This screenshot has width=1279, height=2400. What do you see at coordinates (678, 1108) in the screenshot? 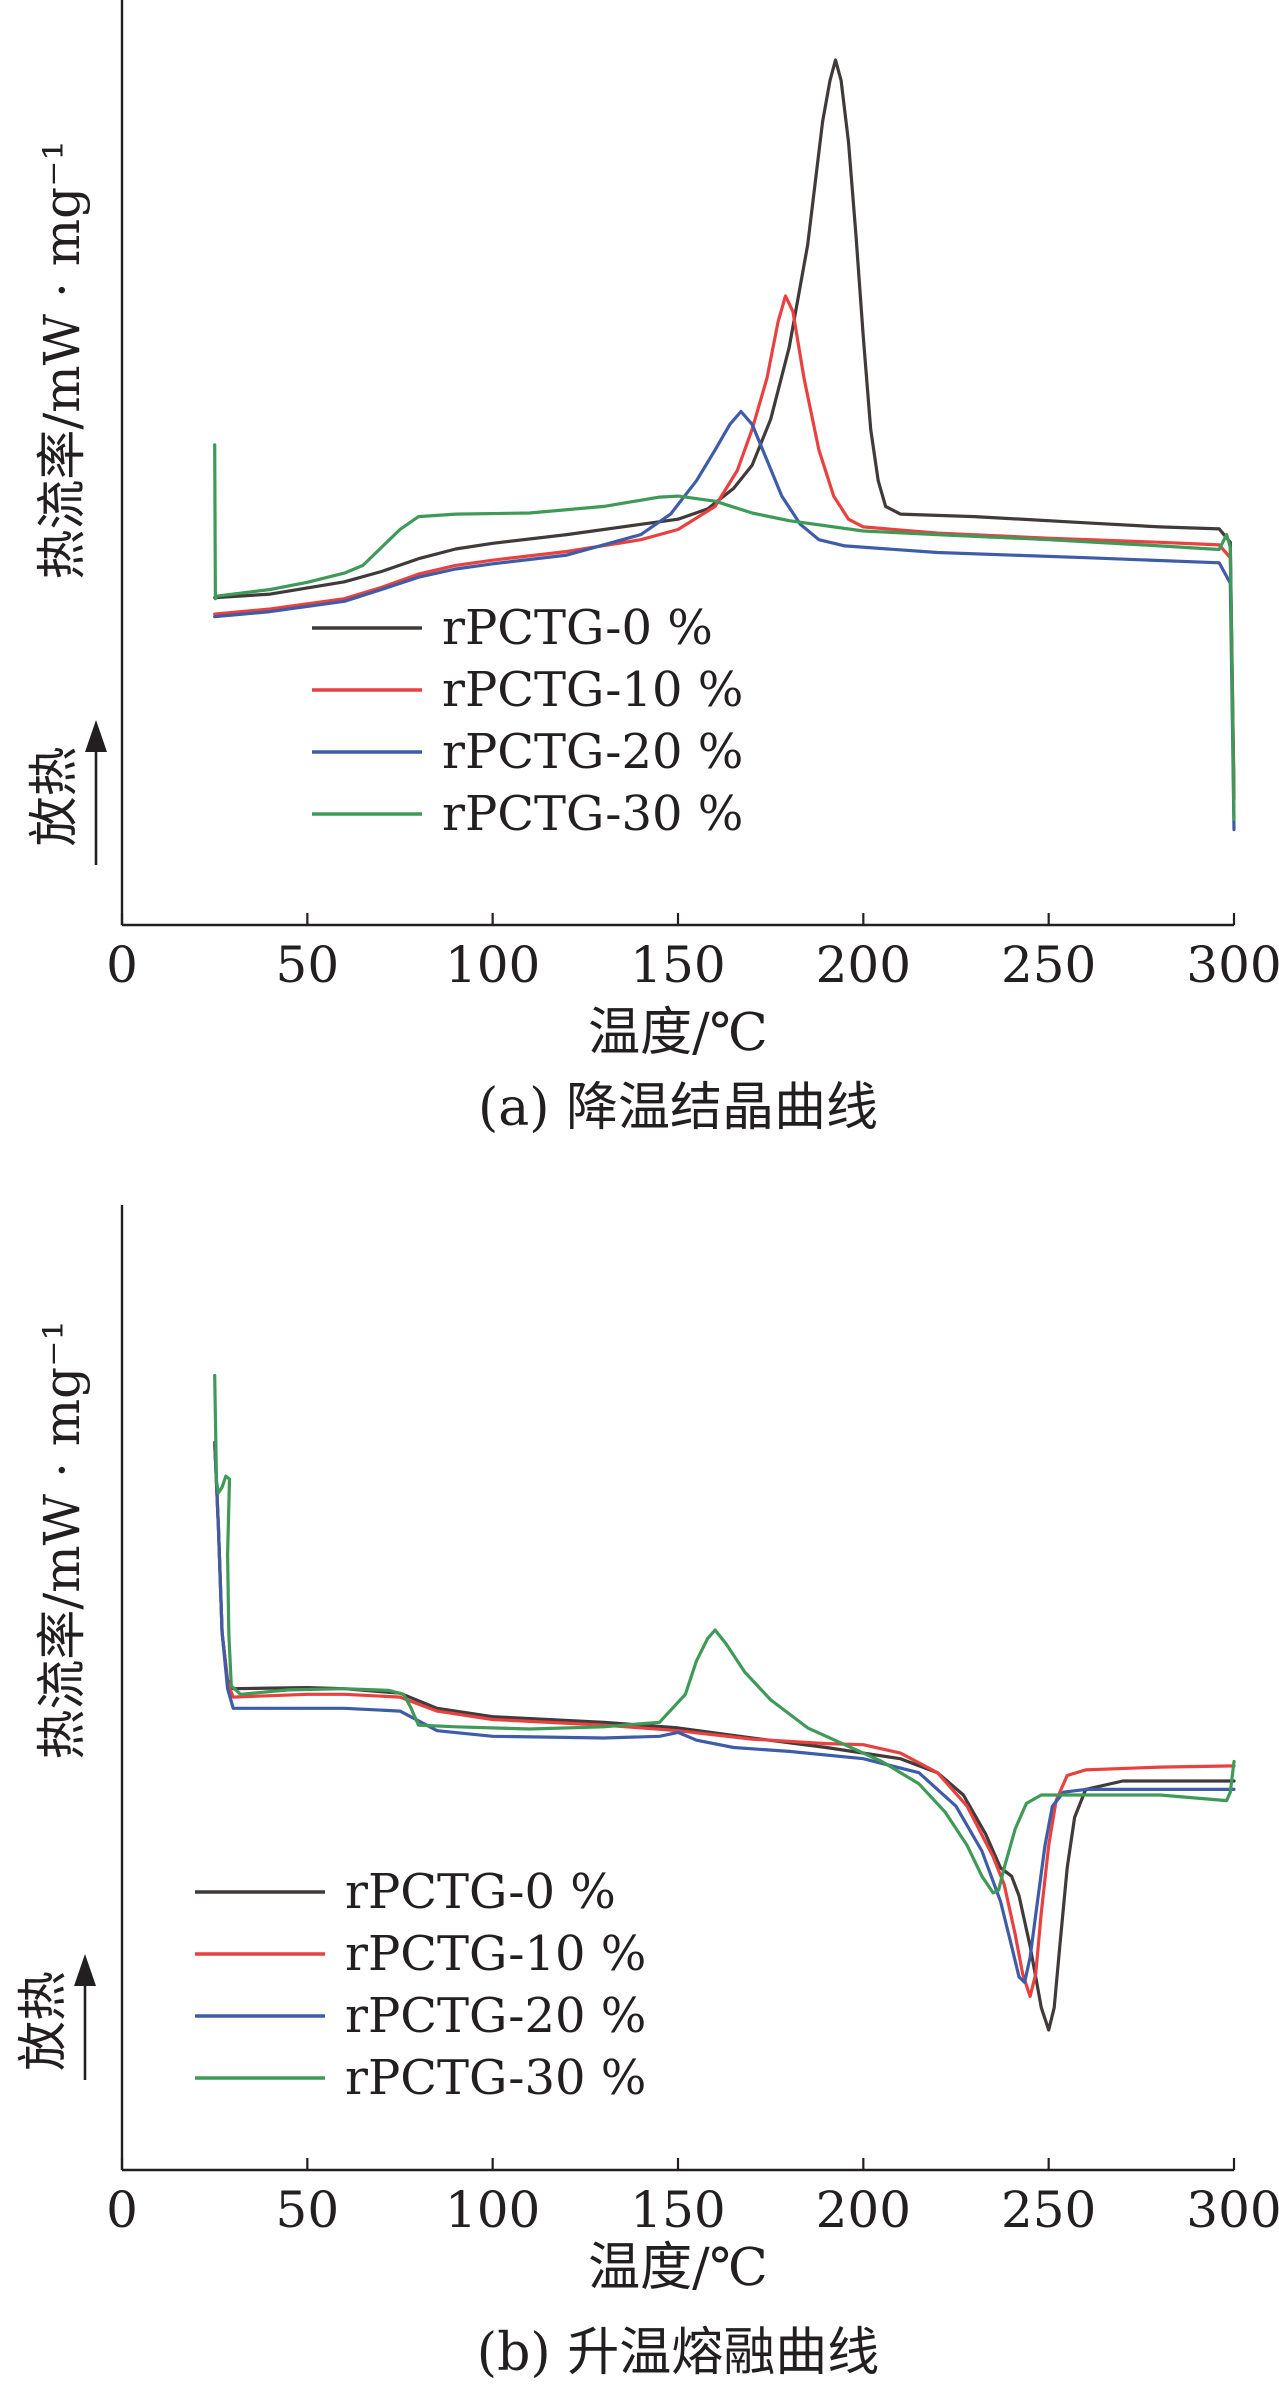
I see `panel-caption: (a) 降温结晶曲线` at bounding box center [678, 1108].